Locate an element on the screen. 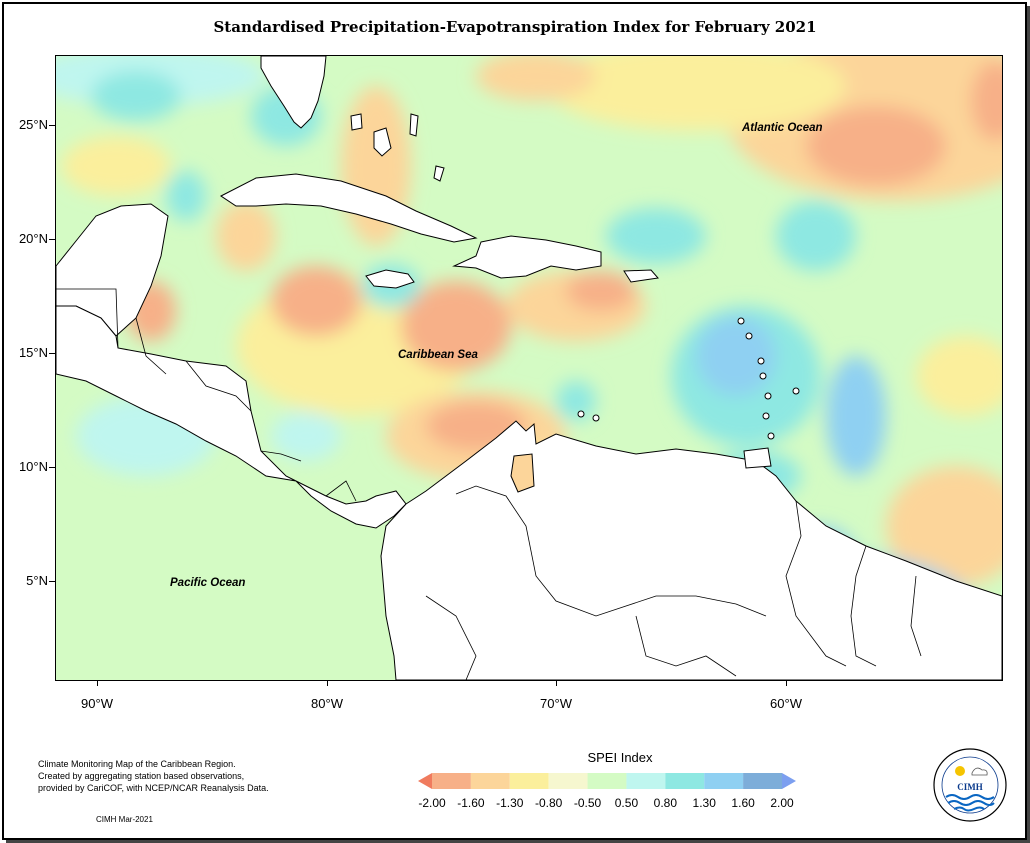  puerto-rico is located at coordinates (641, 276).